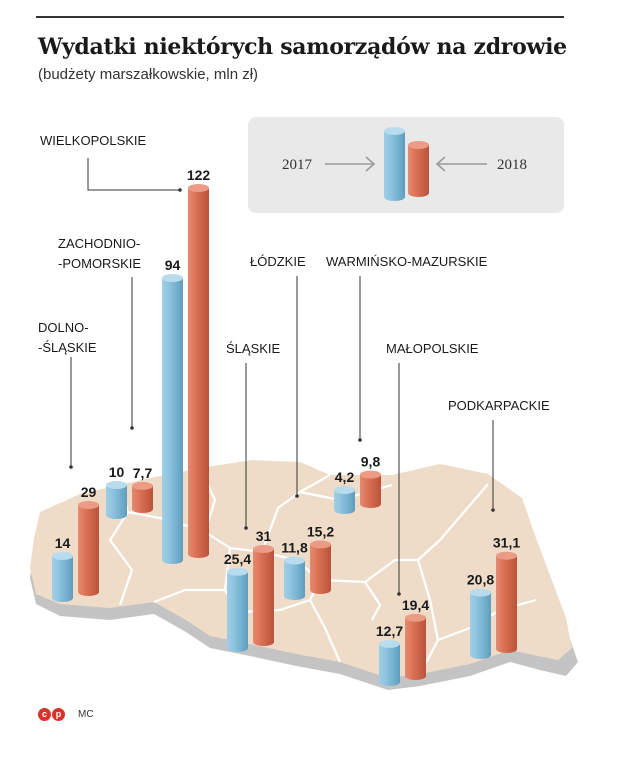  Describe the element at coordinates (371, 462) in the screenshot. I see `value-label-2018: 9,8` at that location.